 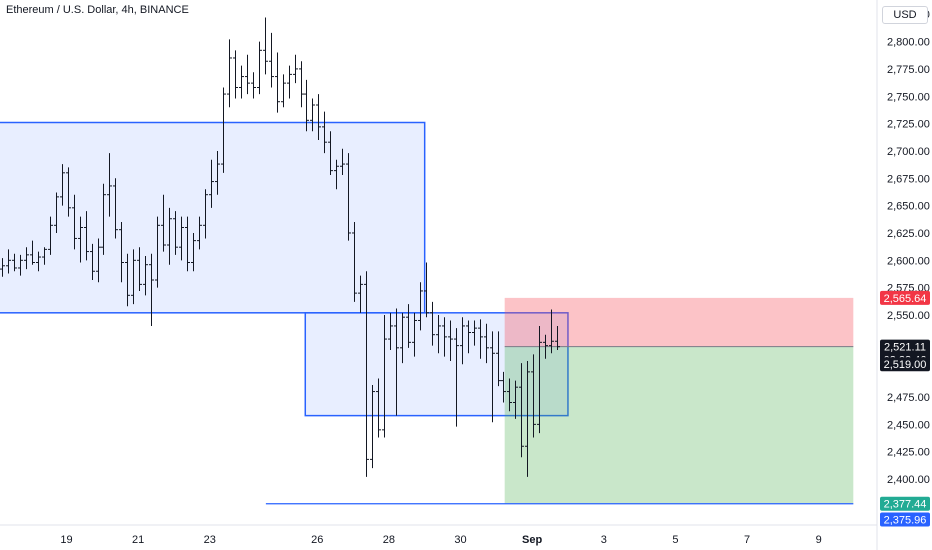 I want to click on line-price-badge: 2,375.96, so click(x=905, y=519).